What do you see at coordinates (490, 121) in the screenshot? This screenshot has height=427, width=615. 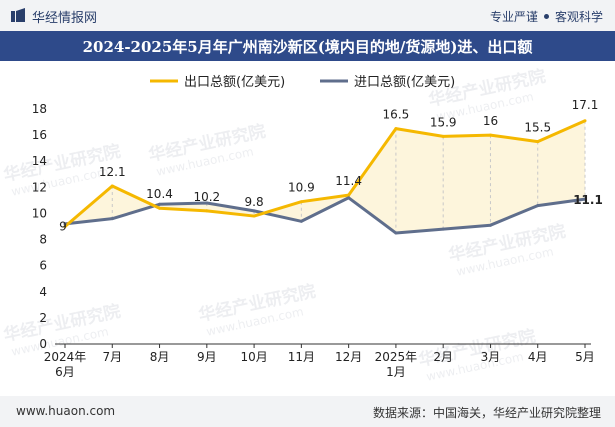 I see `export-data-label: 16` at bounding box center [490, 121].